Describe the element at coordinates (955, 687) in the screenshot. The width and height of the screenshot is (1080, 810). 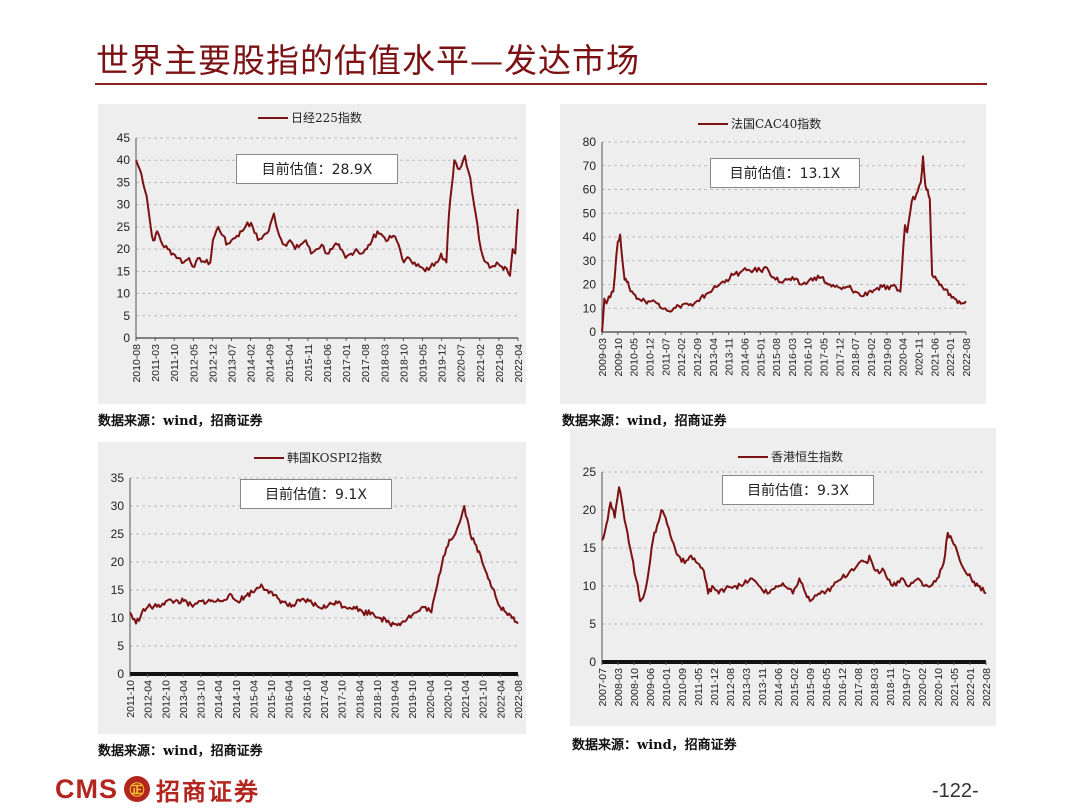
I see `x-tick-label: 2021-05` at that location.